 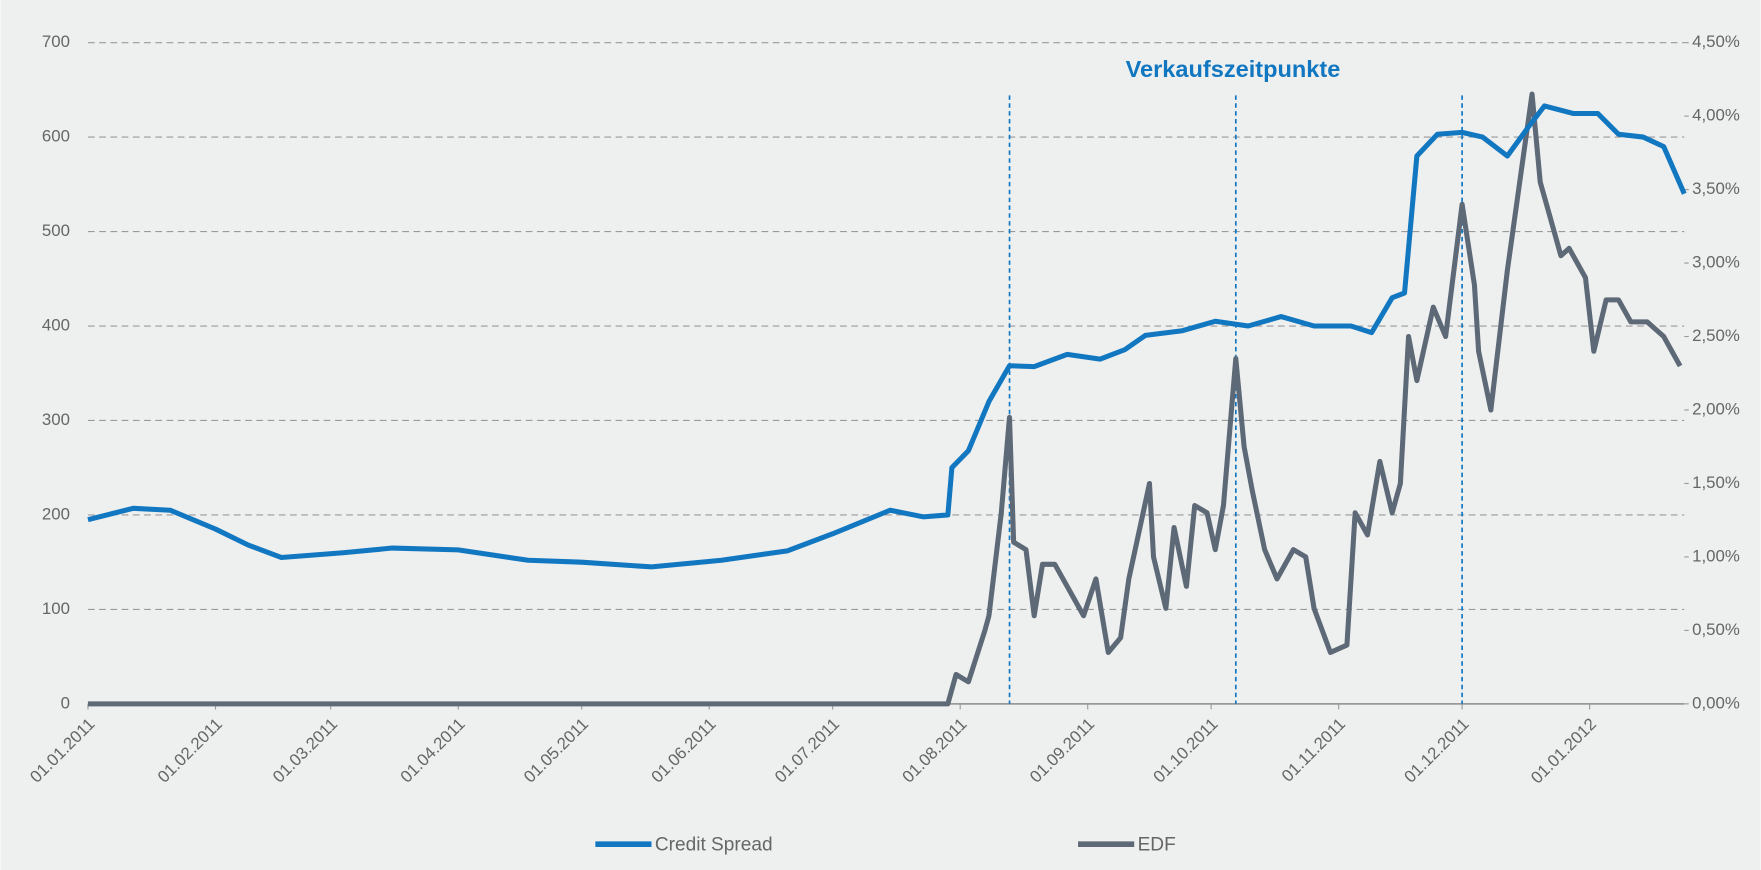 I want to click on y2-tick-label: 3,00%, so click(x=1716, y=262).